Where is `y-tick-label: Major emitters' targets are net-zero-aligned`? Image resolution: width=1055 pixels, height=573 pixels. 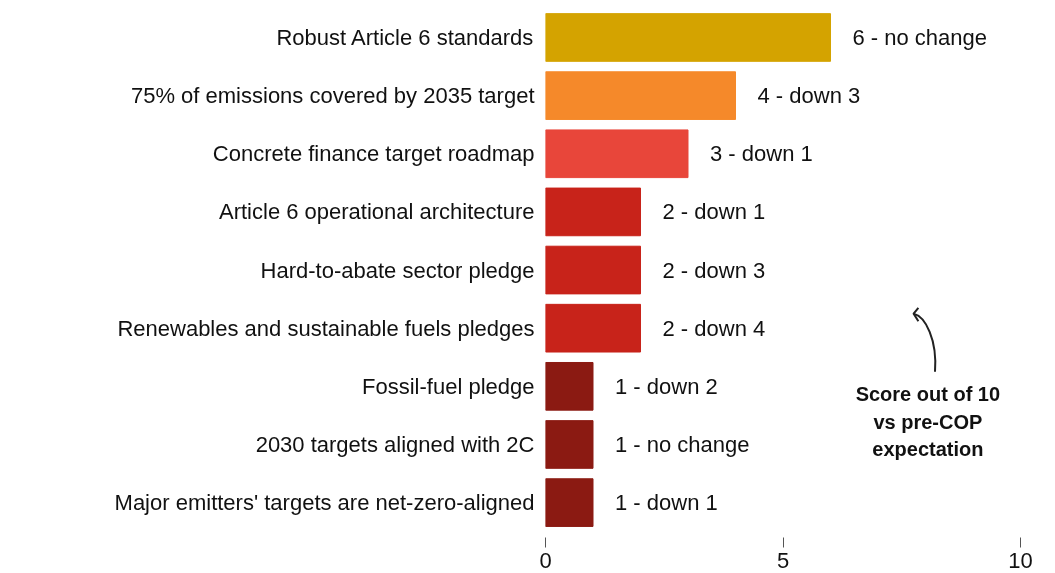 y-tick-label: Major emitters' targets are net-zero-aligned is located at coordinates (324, 503).